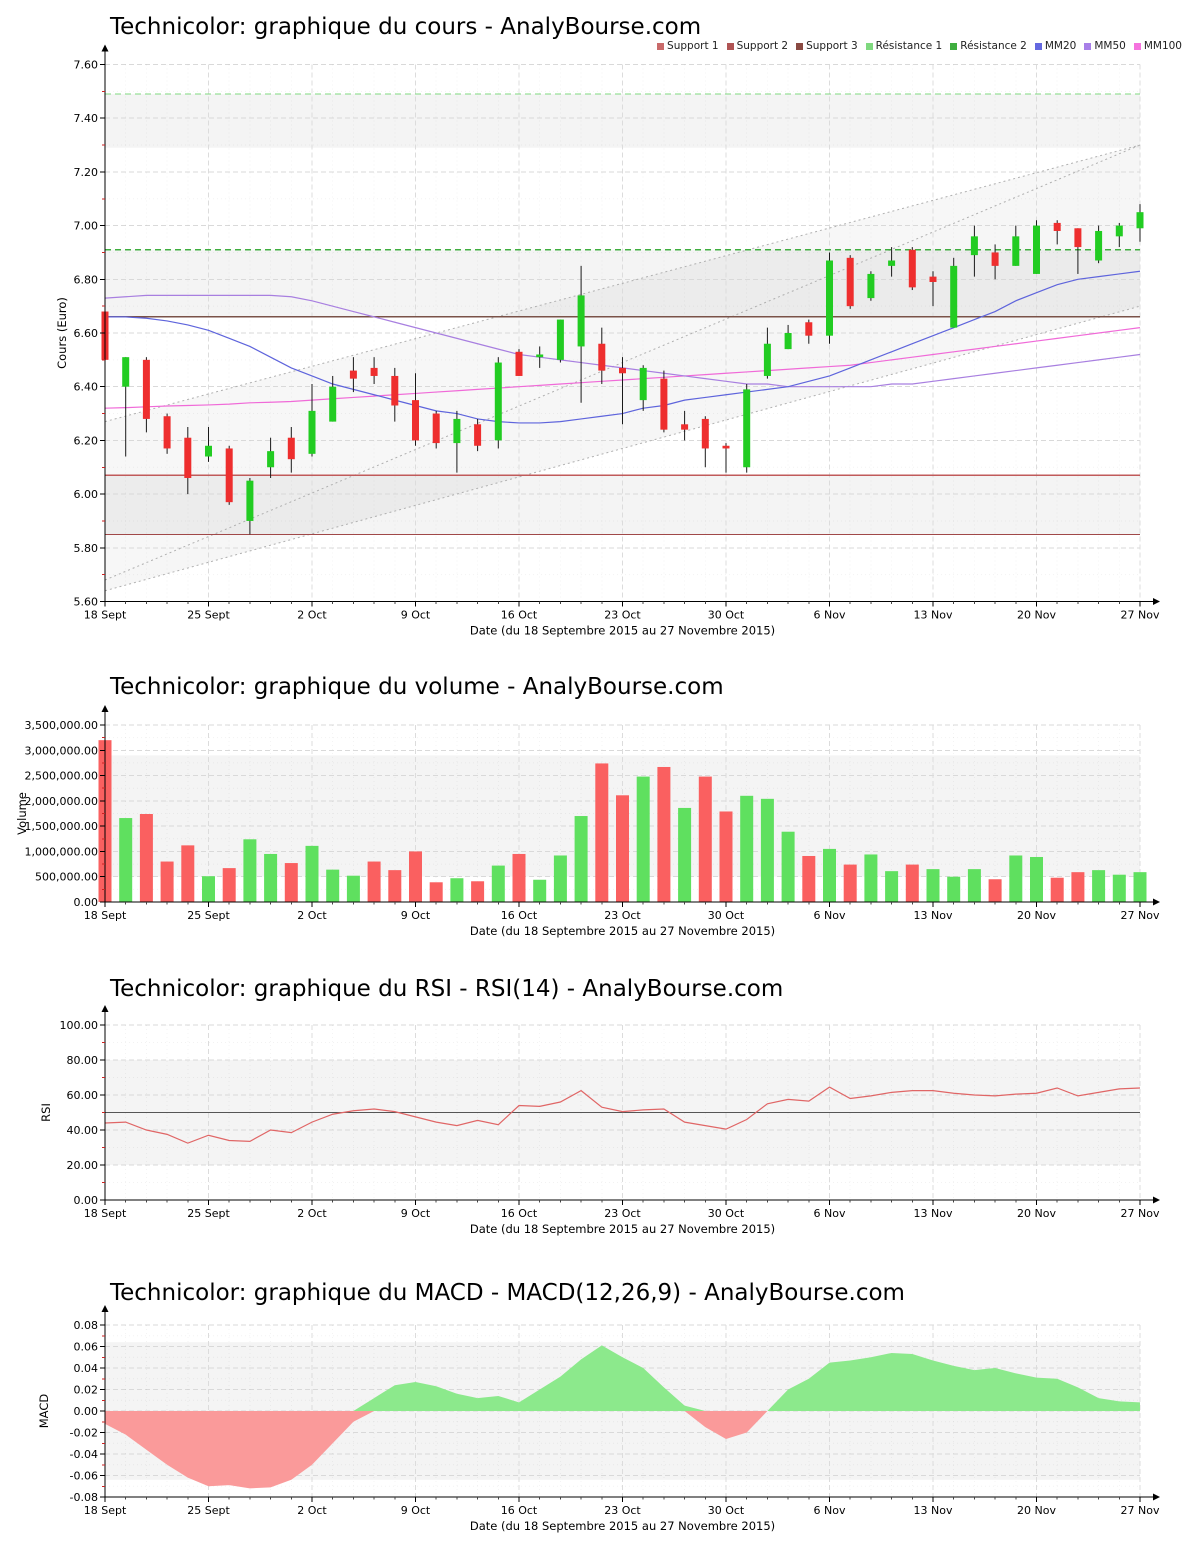 Image resolution: width=1200 pixels, height=1550 pixels. What do you see at coordinates (22, 813) in the screenshot?
I see `svg-text: Volume` at bounding box center [22, 813].